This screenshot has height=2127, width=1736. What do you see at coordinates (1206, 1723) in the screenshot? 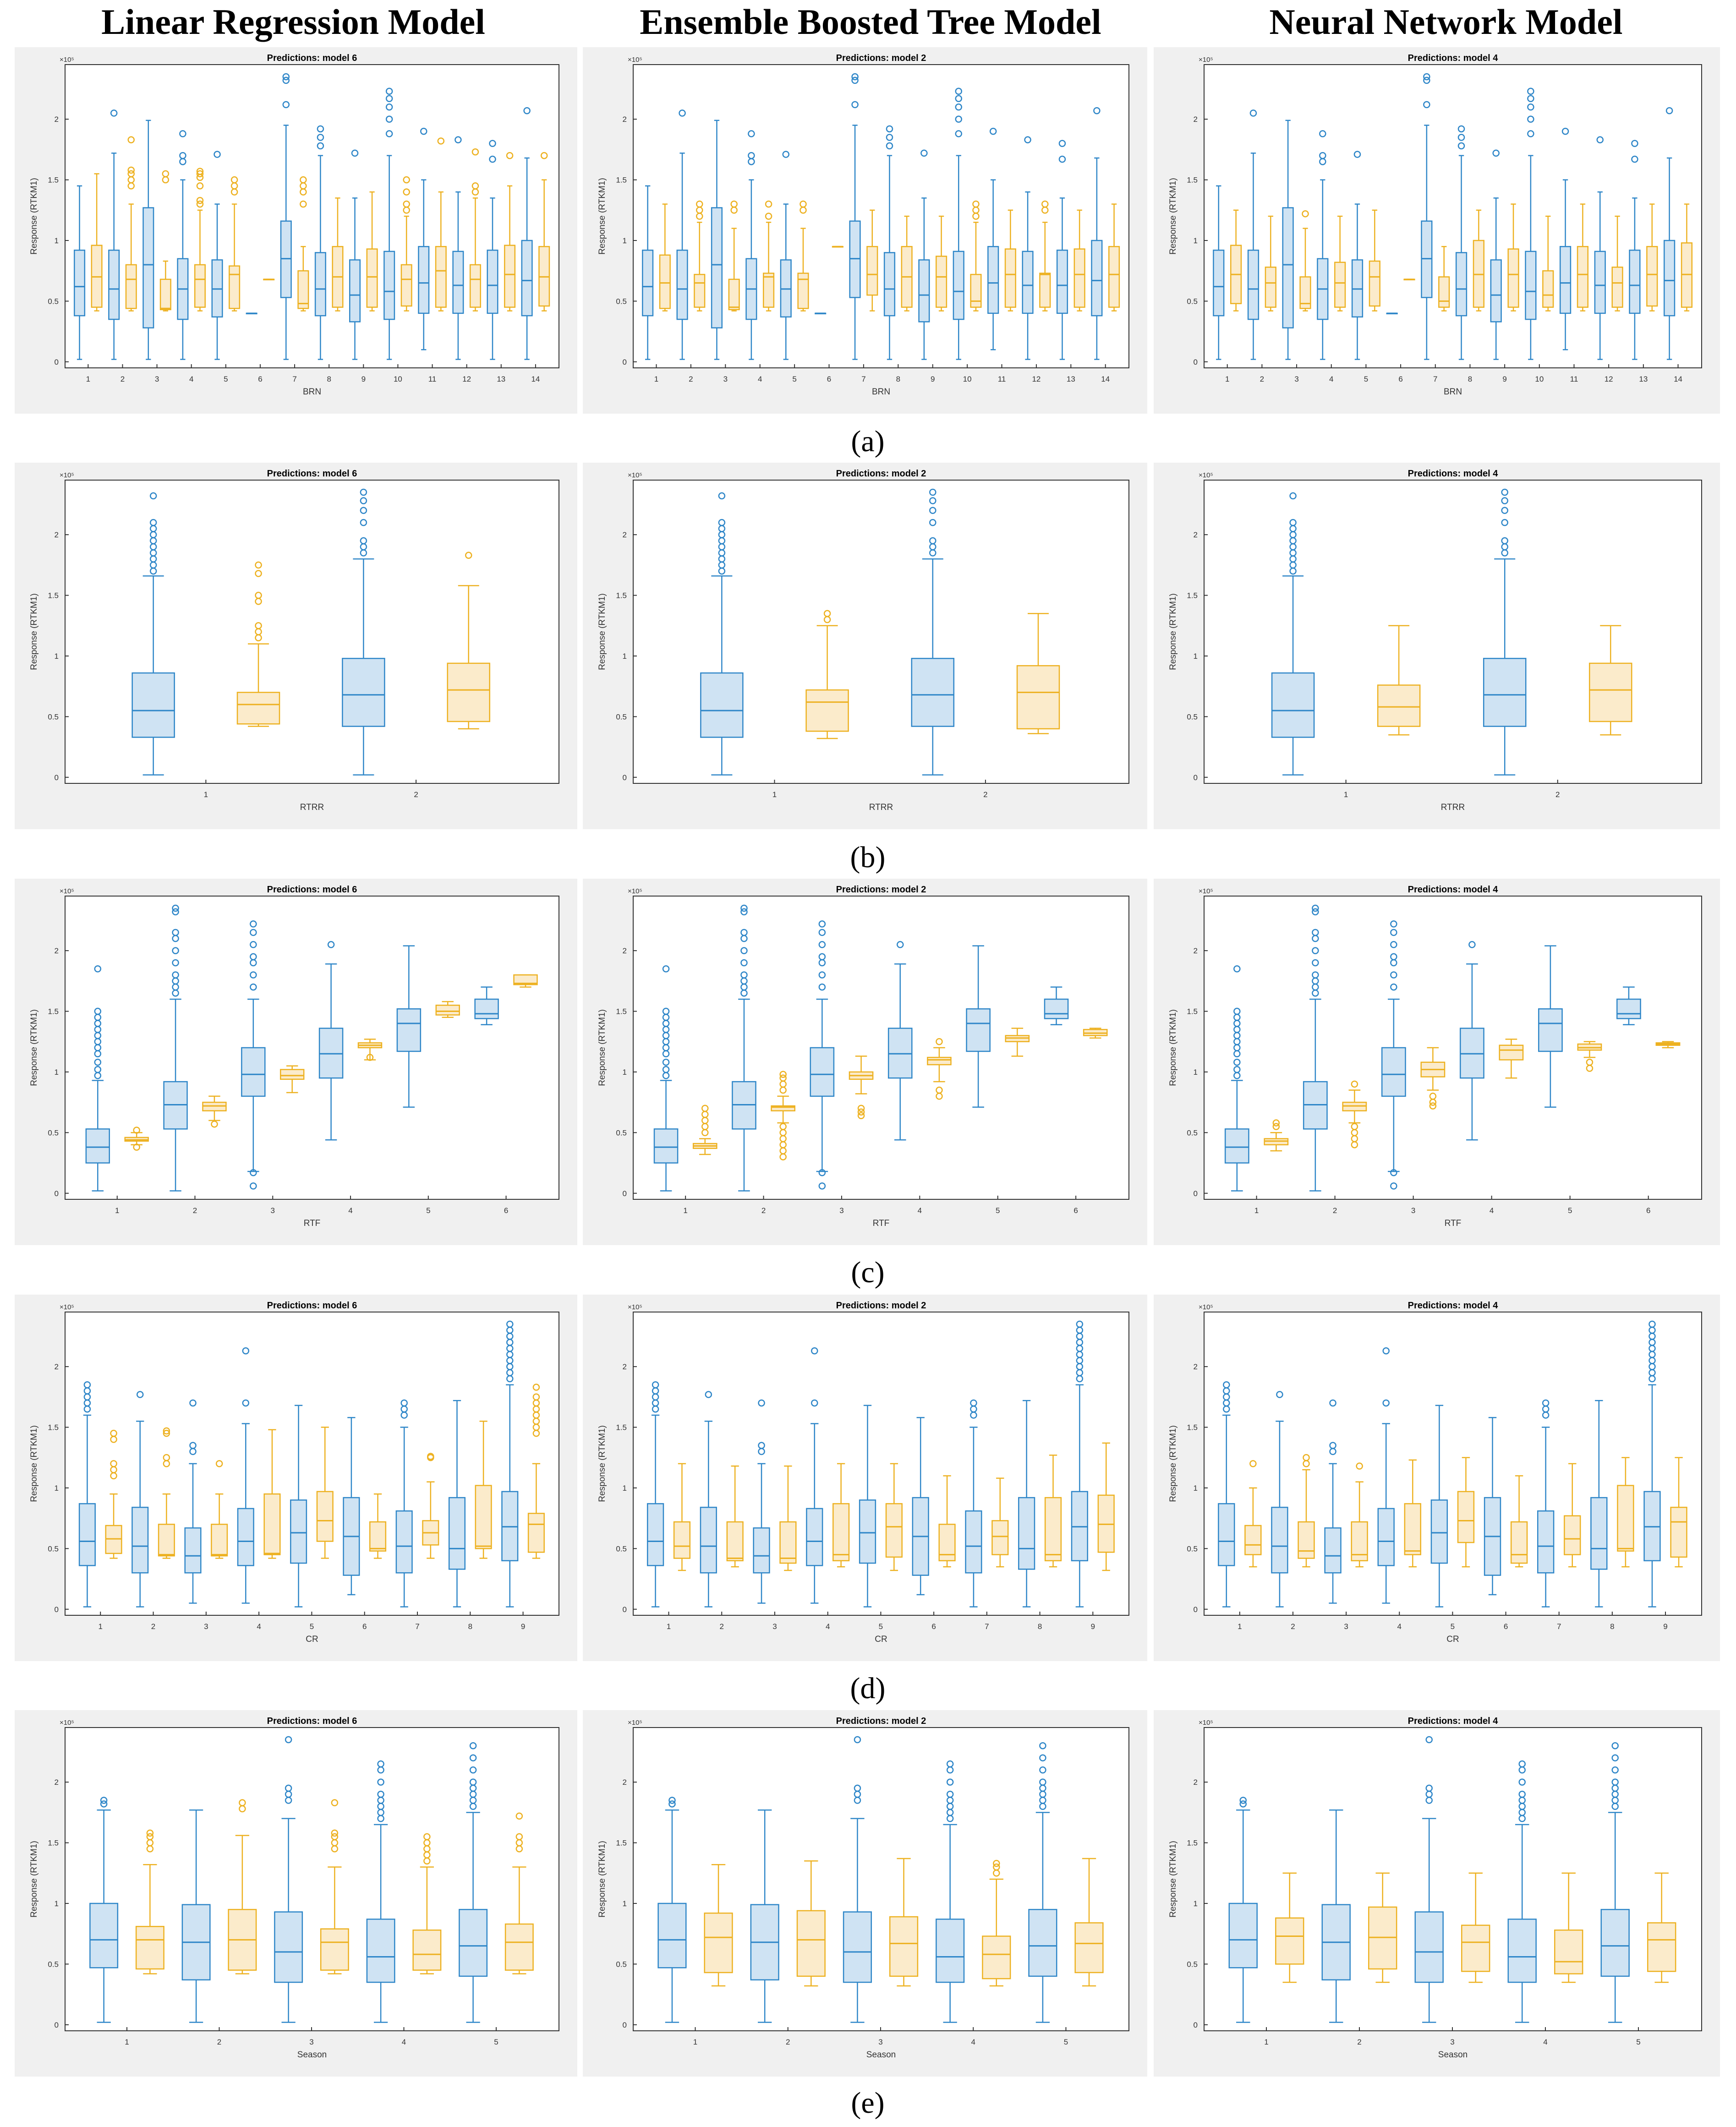
I see `y-exponent-label: ×10⁵` at bounding box center [1206, 1723].